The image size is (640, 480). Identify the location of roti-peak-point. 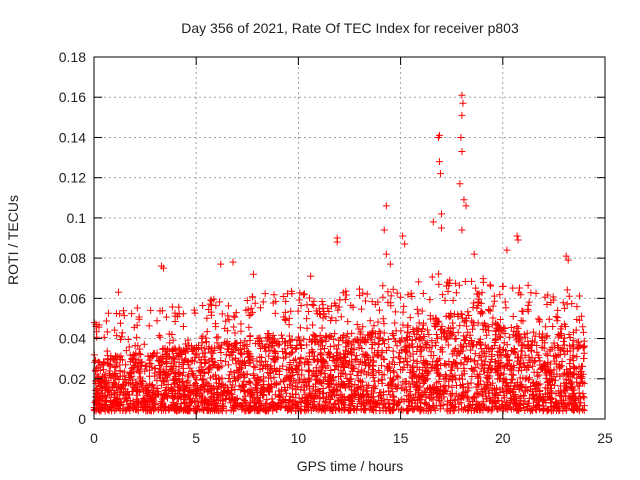
(163, 268).